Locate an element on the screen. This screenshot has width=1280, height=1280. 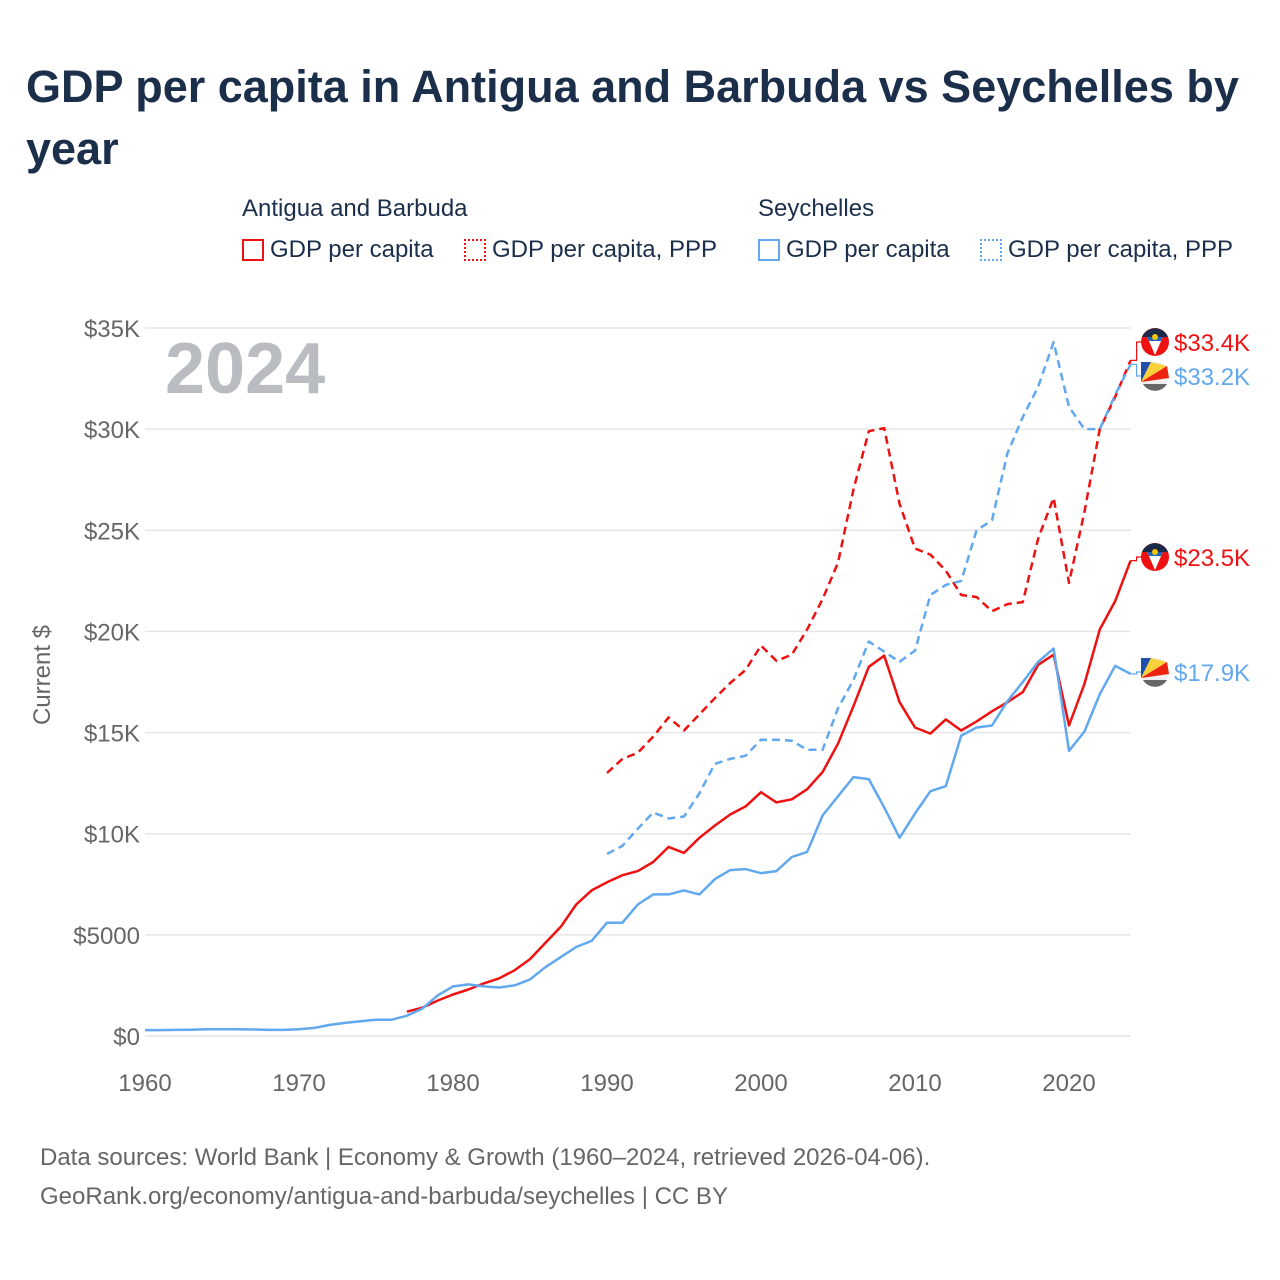
legend-group-seychelles: Seychelles is located at coordinates (816, 208).